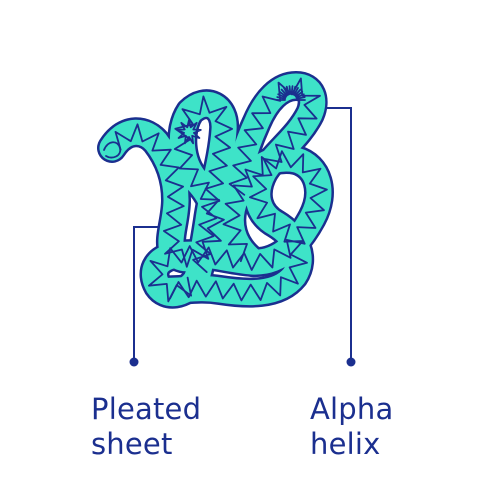  I want to click on pleated-sheet-leader, so click(145, 294).